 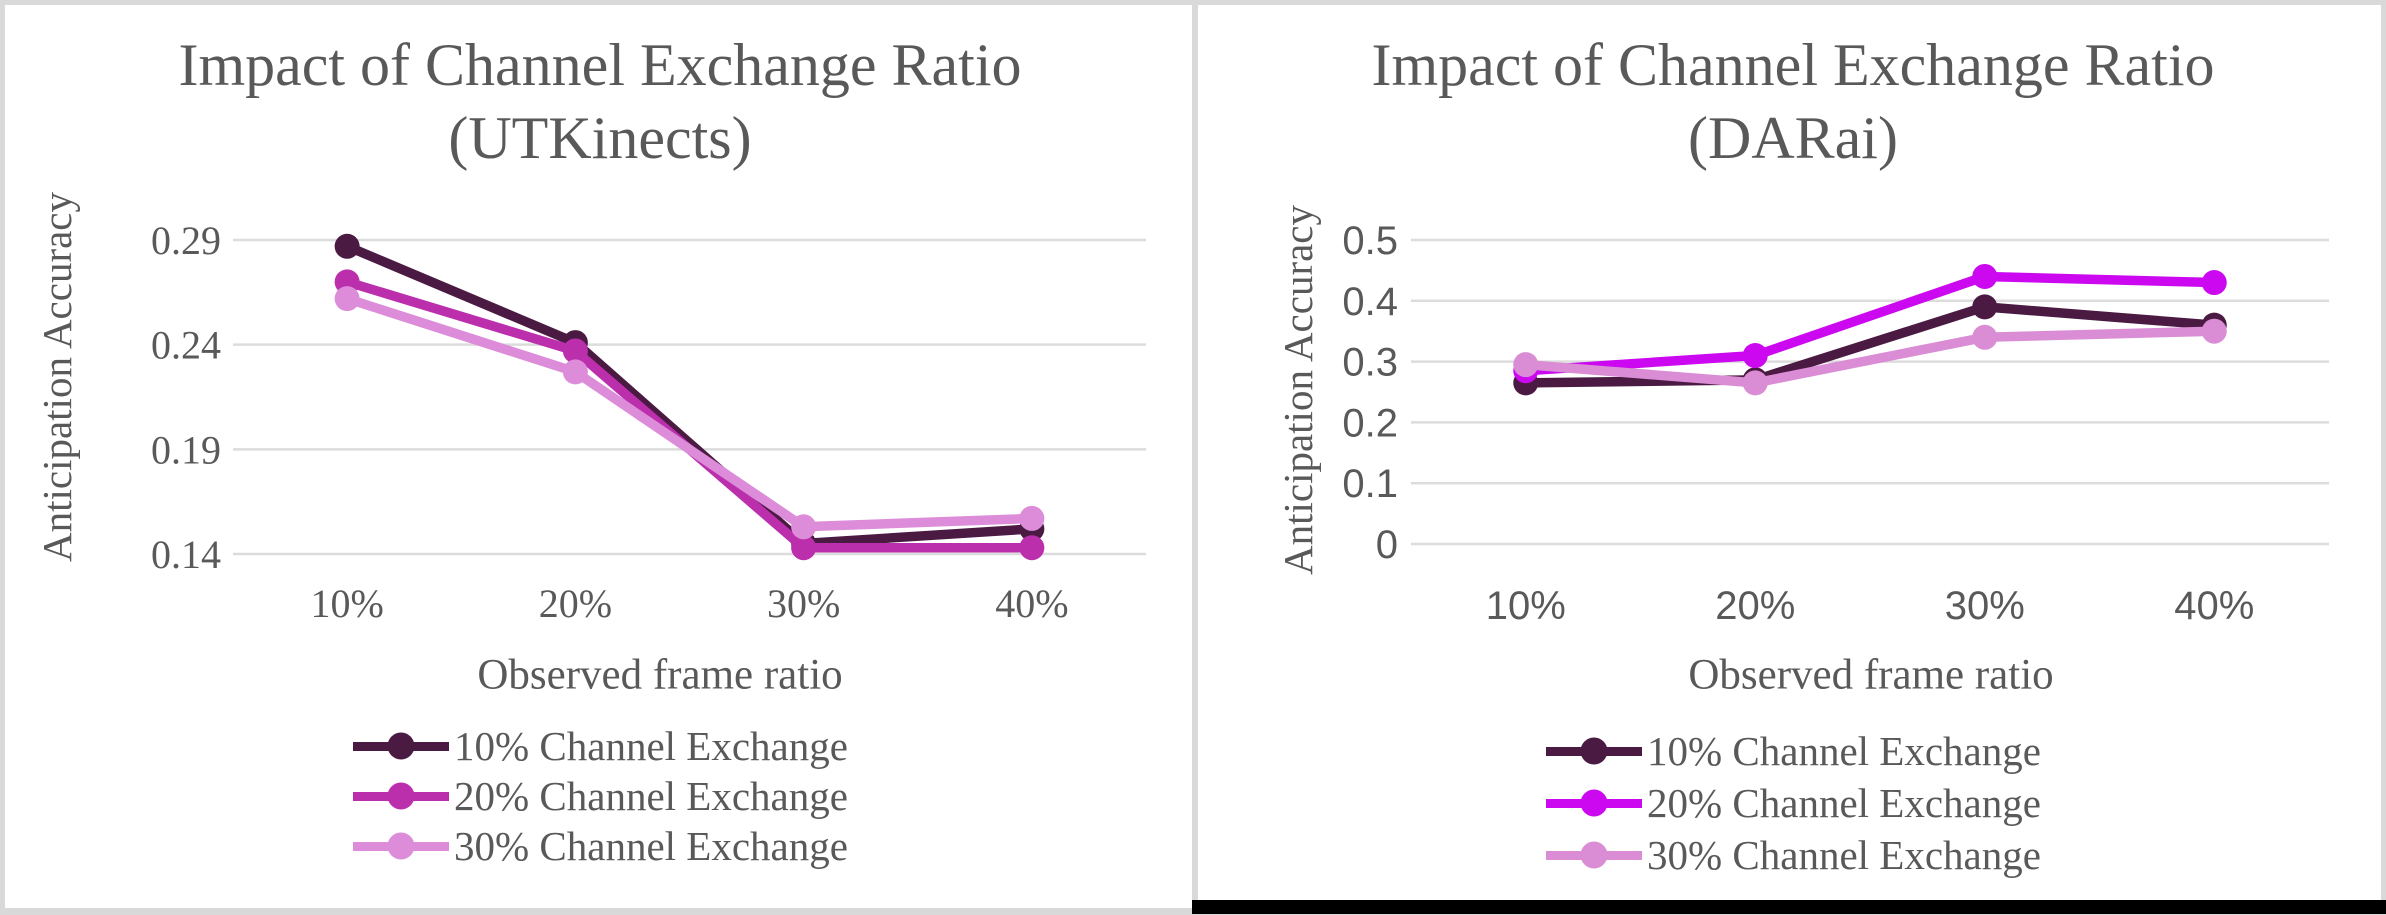 What do you see at coordinates (1370, 302) in the screenshot?
I see `y-tick-label: 0.4` at bounding box center [1370, 302].